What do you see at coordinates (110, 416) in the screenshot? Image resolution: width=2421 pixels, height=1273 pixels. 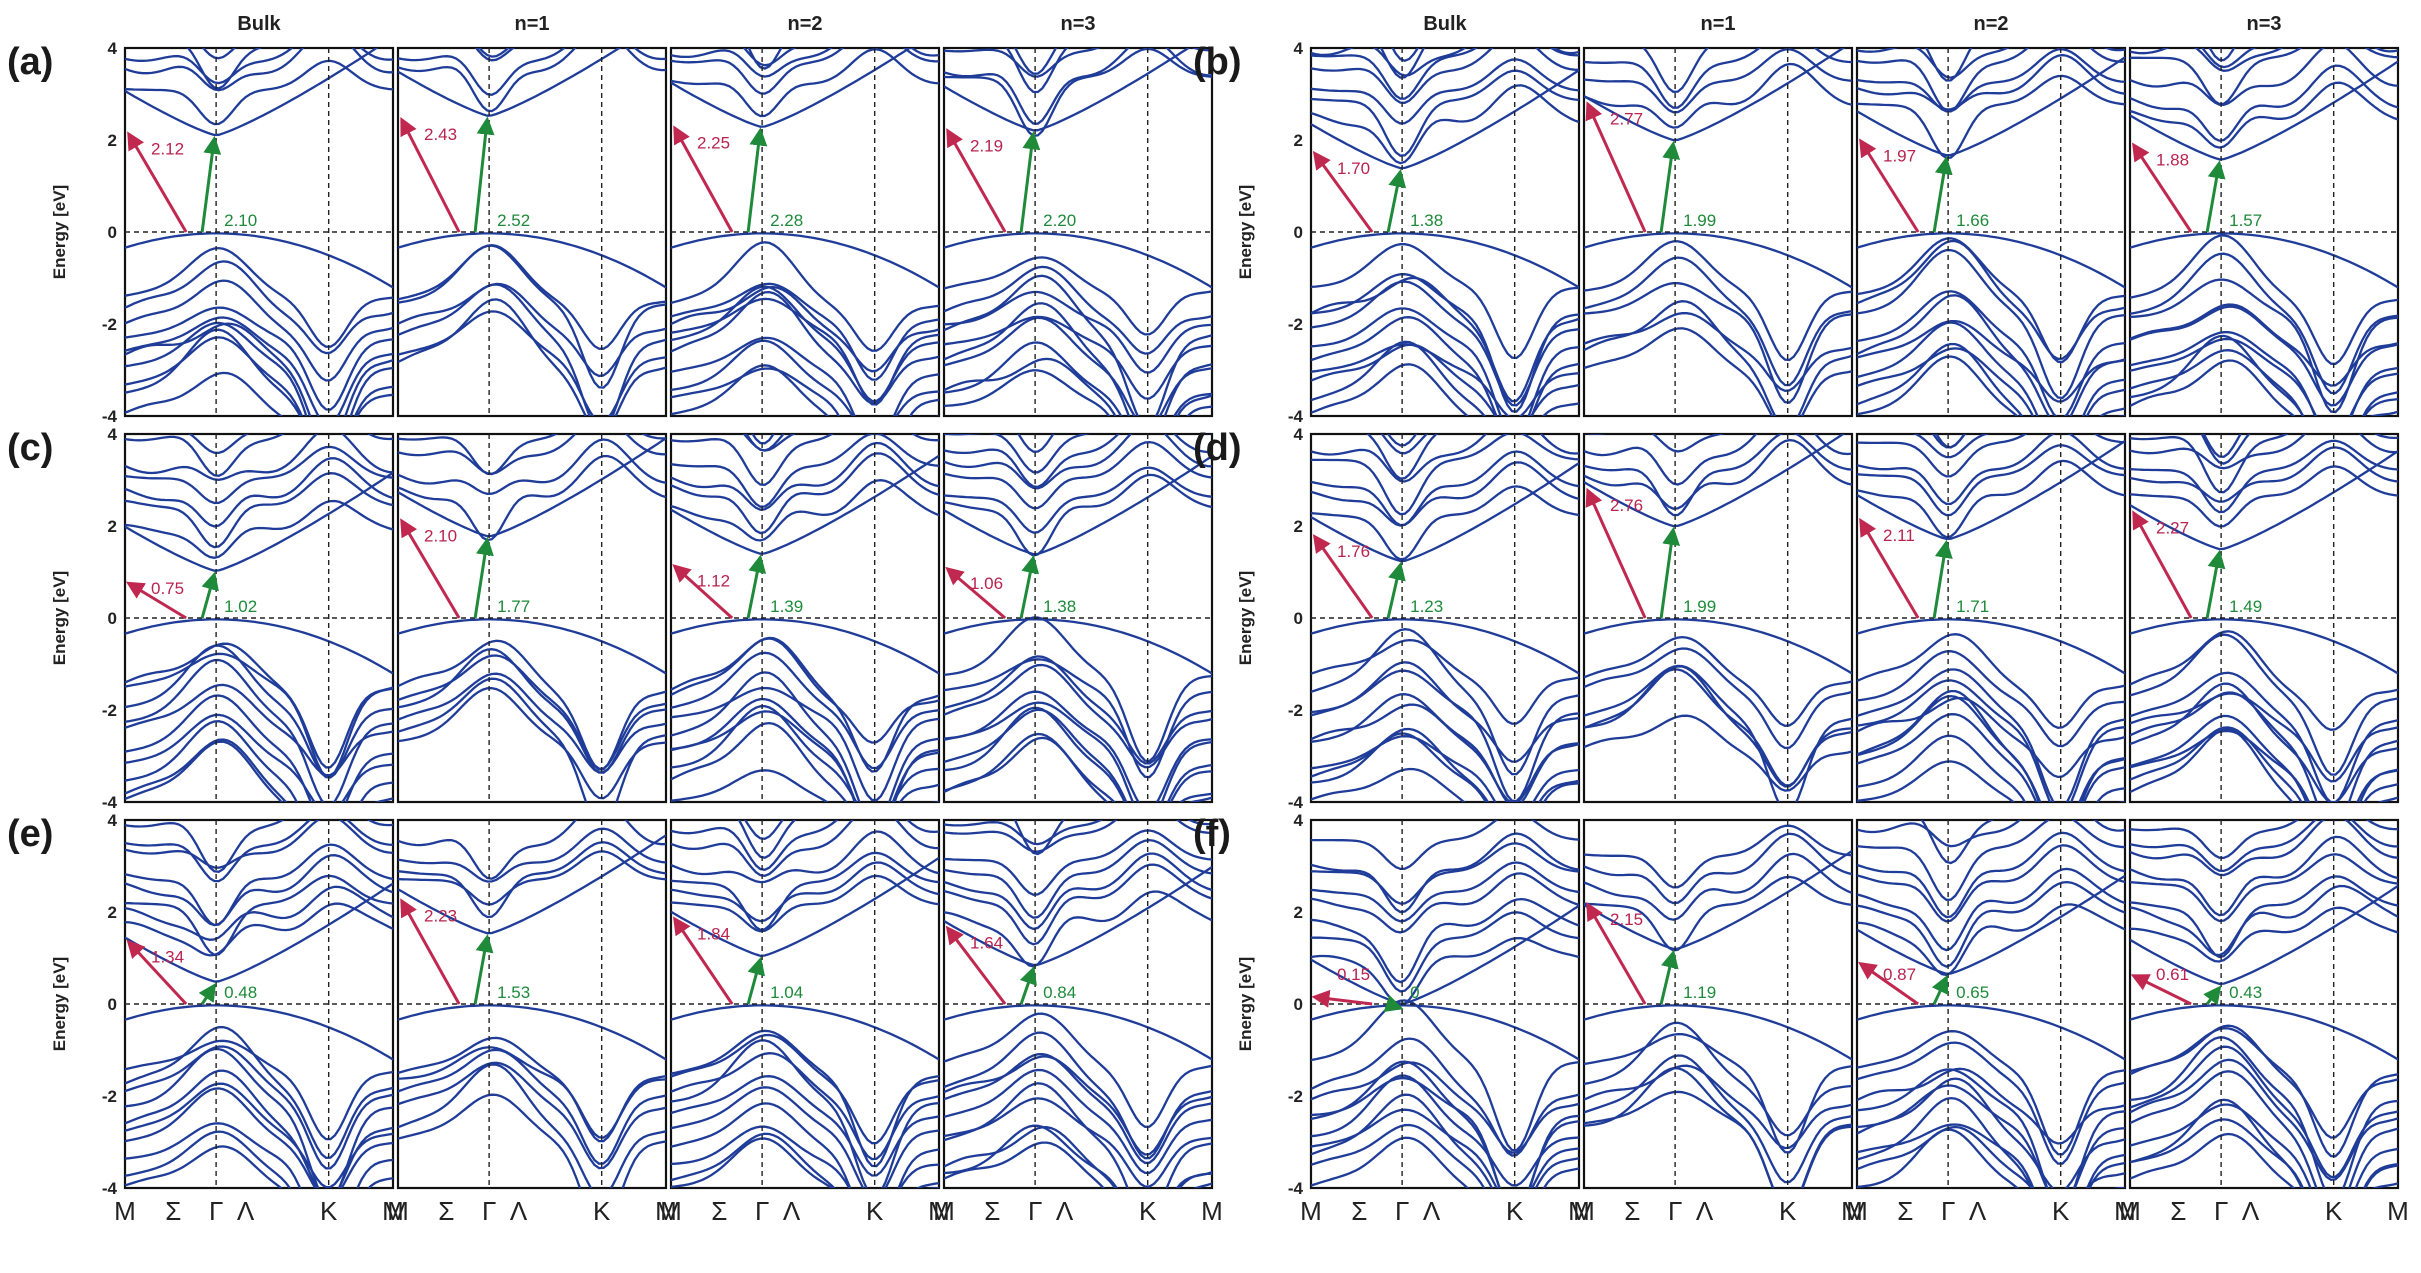 I see `y-tick-label: -4` at bounding box center [110, 416].